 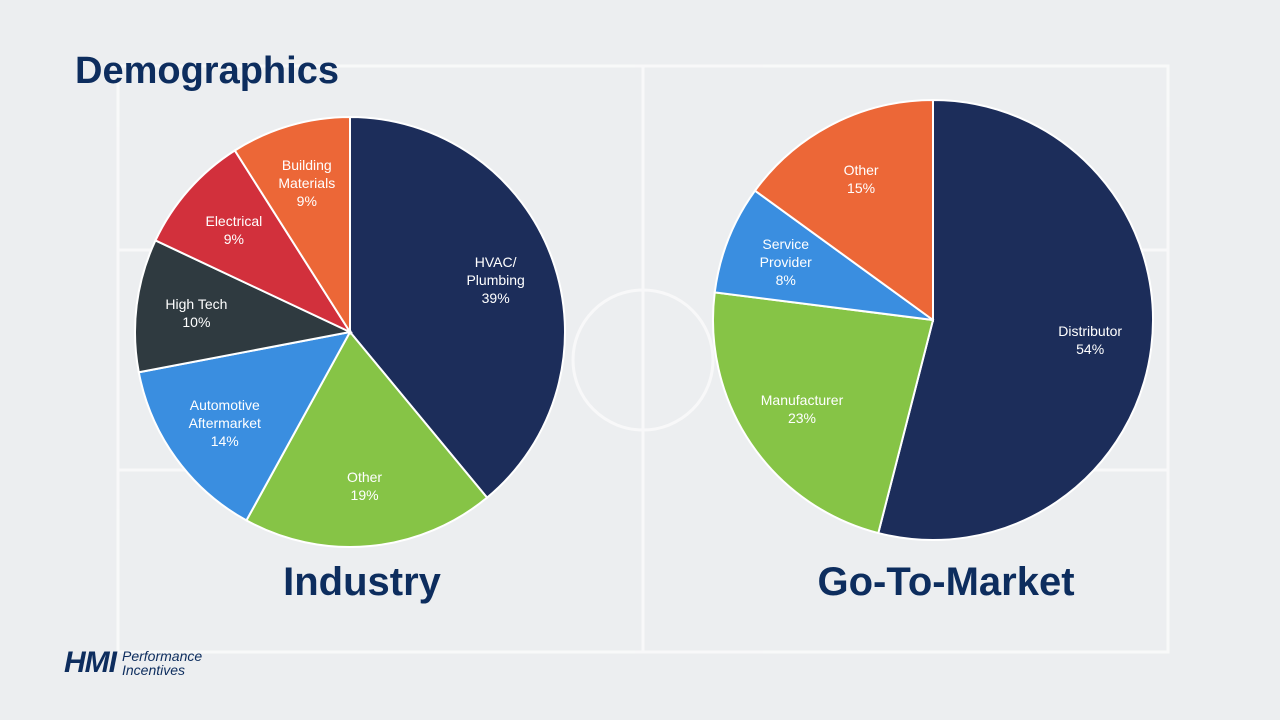 What do you see at coordinates (196, 303) in the screenshot?
I see `slice-category: High Tech` at bounding box center [196, 303].